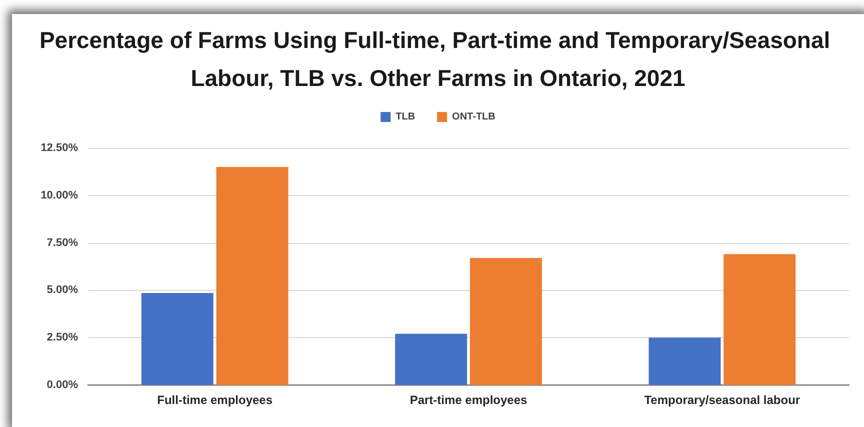  I want to click on x-tick-label: Temporary/seasonal labour, so click(722, 400).